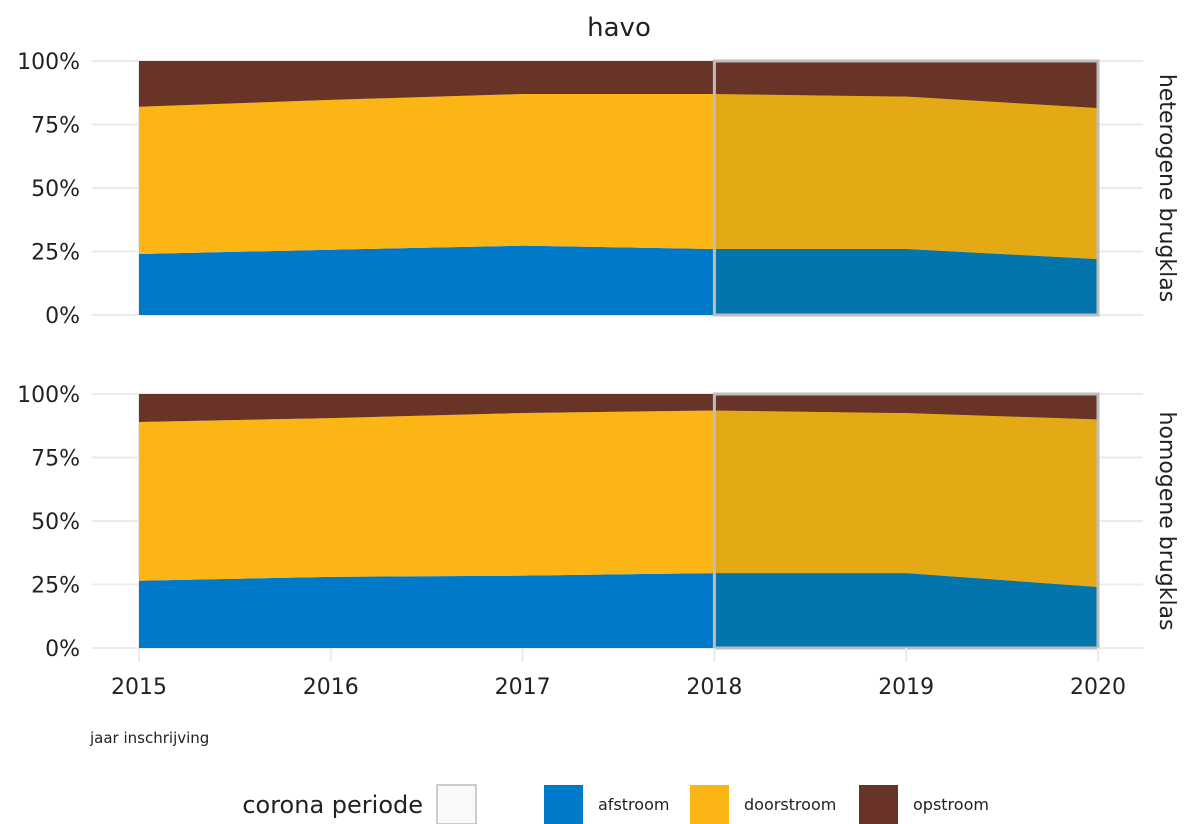 This screenshot has width=1189, height=824. I want to click on x-axis: 2015 2016 2017 2018 2019 2020, so click(618, 674).